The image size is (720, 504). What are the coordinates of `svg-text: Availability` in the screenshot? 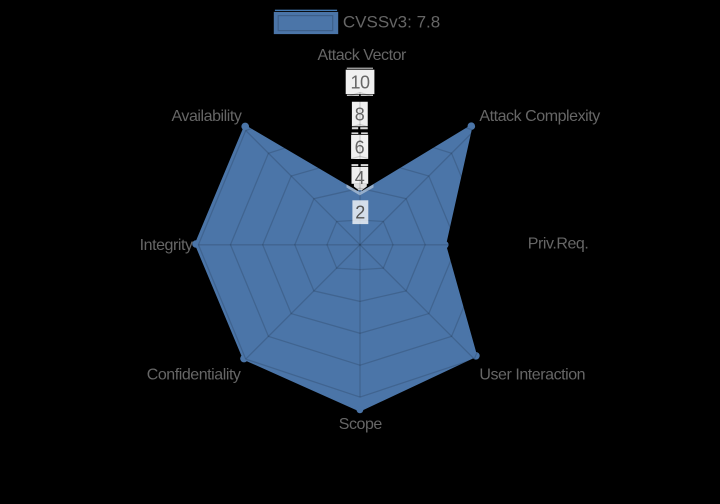 It's located at (206, 116).